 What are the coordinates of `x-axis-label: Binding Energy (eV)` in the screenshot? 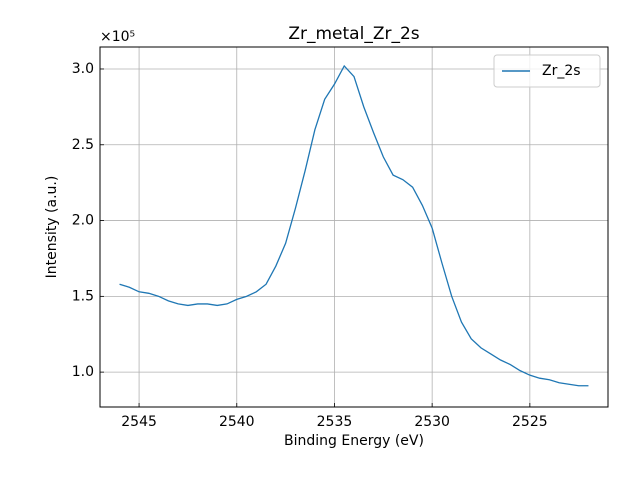 It's located at (354, 441).